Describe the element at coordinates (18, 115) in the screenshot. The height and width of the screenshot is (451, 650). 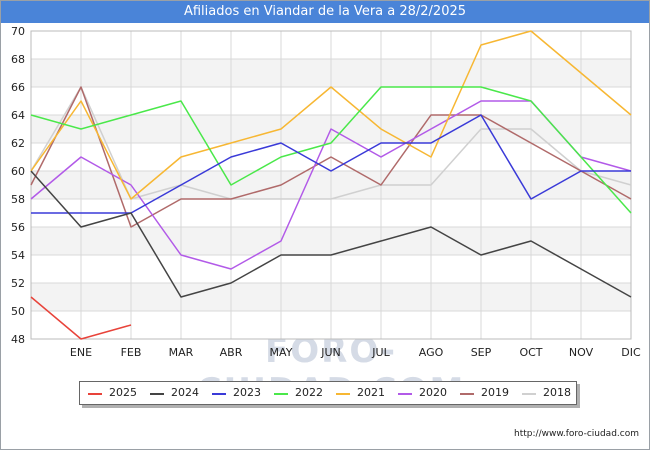
I see `y-tick-label: 64` at that location.